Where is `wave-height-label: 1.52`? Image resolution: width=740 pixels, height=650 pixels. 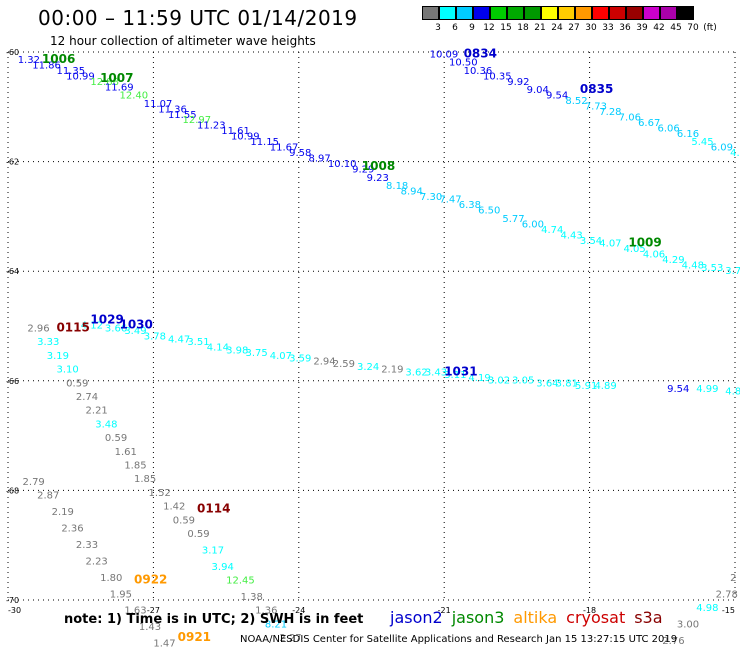 wave-height-label: 1.52 is located at coordinates (160, 493).